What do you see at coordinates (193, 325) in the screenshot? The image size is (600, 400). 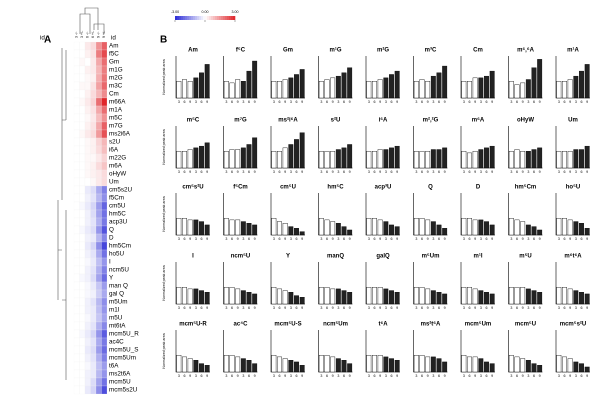 I see `chart-title: mcm⁵U-R` at bounding box center [193, 325].